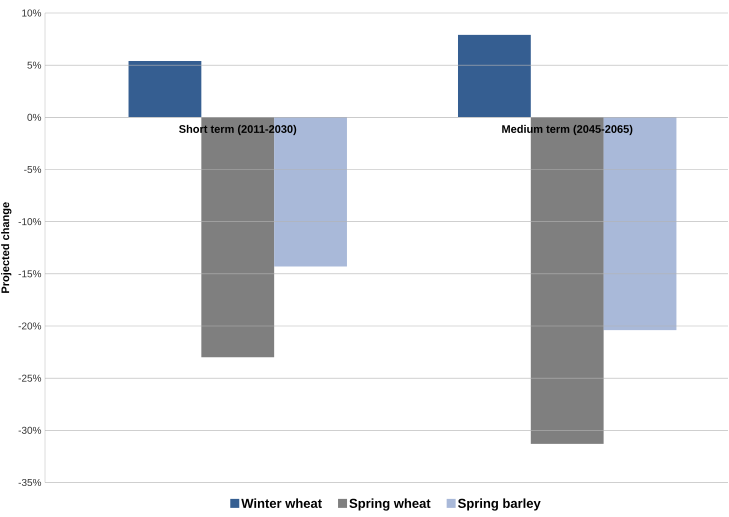  What do you see at coordinates (30, 378) in the screenshot?
I see `y-tick-label: -25%` at bounding box center [30, 378].